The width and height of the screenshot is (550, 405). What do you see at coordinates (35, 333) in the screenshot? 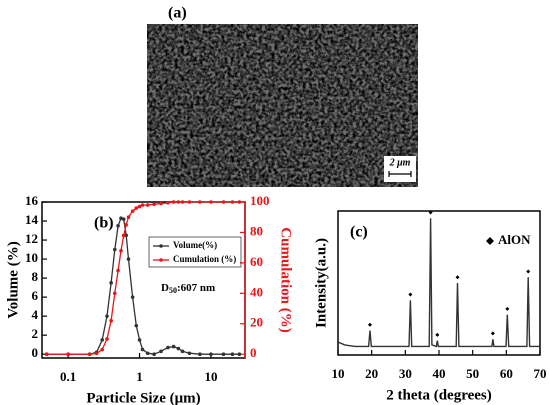
I see `y-tick-label: 2` at bounding box center [35, 333].